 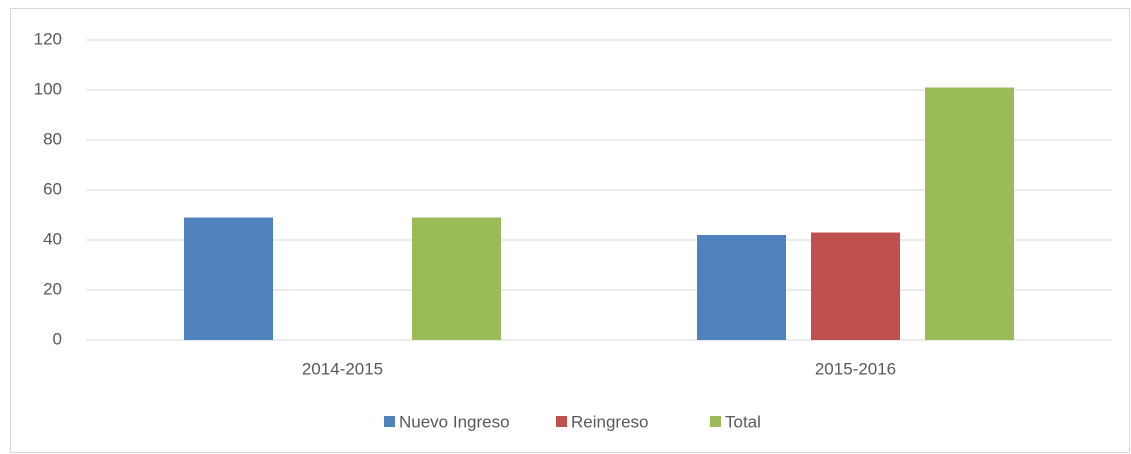 I want to click on legend-label: Nuevo Ingreso, so click(x=454, y=421).